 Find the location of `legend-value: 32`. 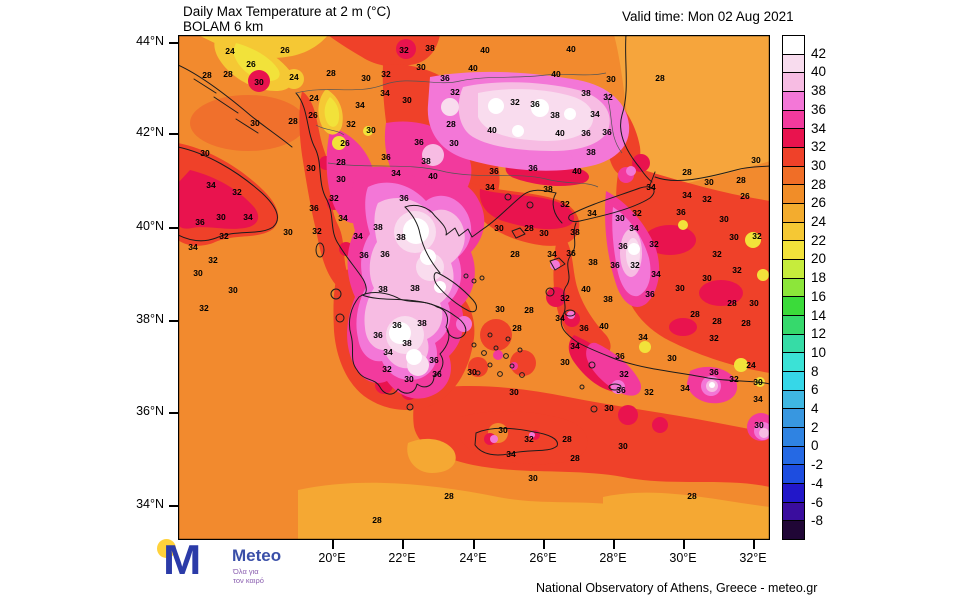

legend-value: 32 is located at coordinates (819, 147).